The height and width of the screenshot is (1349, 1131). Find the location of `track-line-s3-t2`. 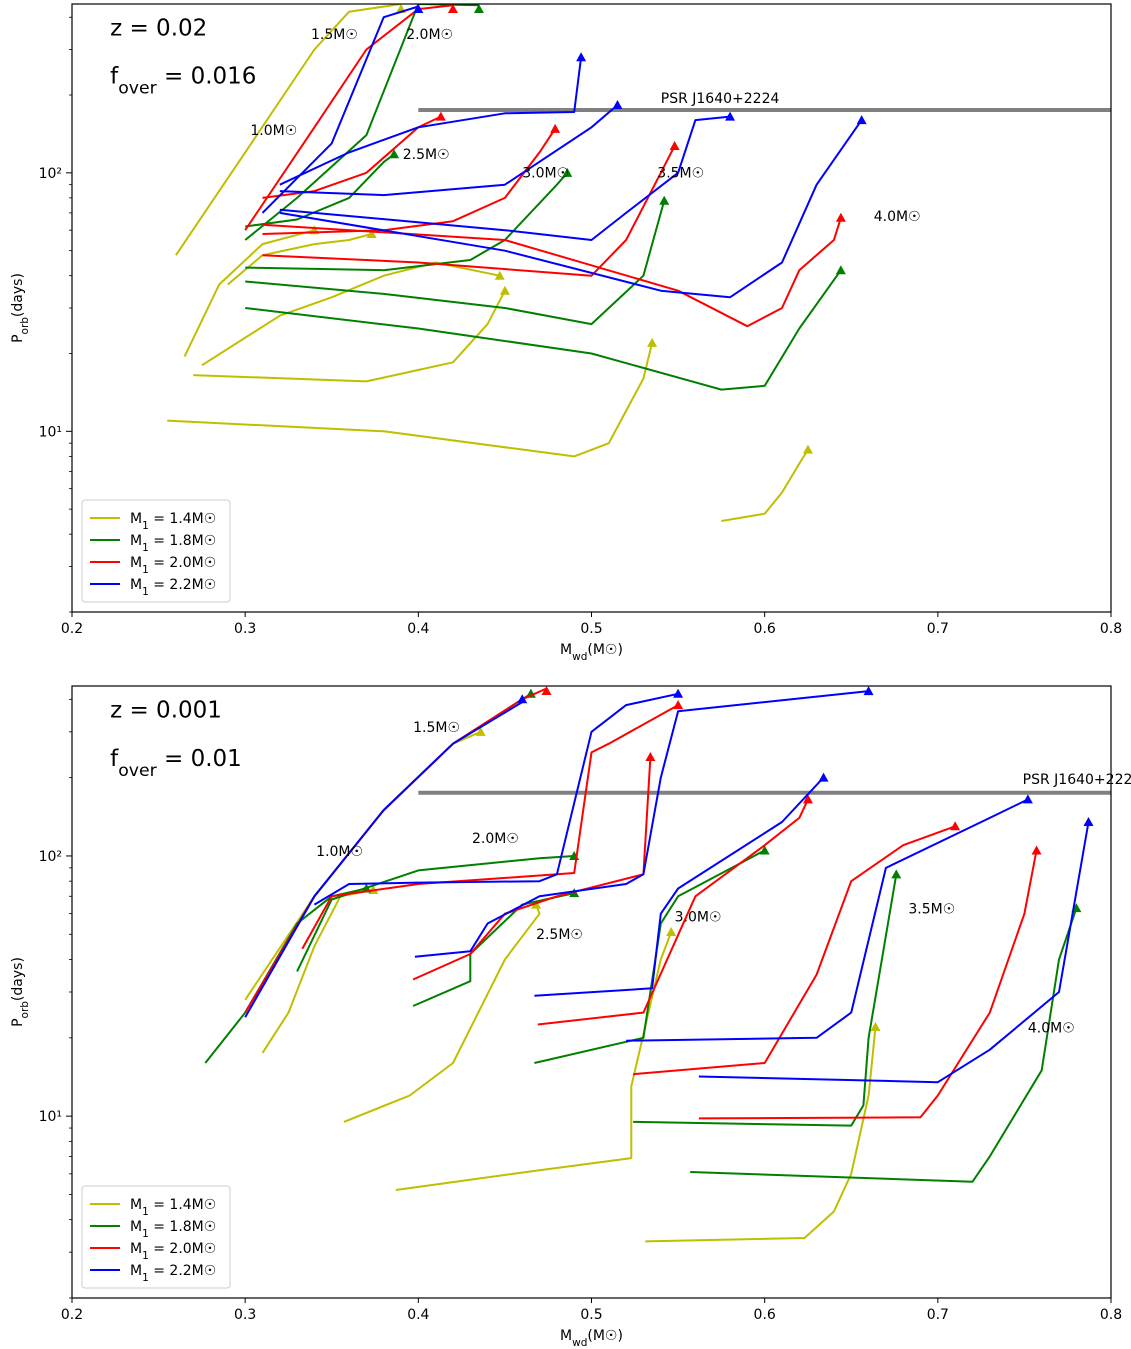

track-line-s3-t2 is located at coordinates (532, 868).